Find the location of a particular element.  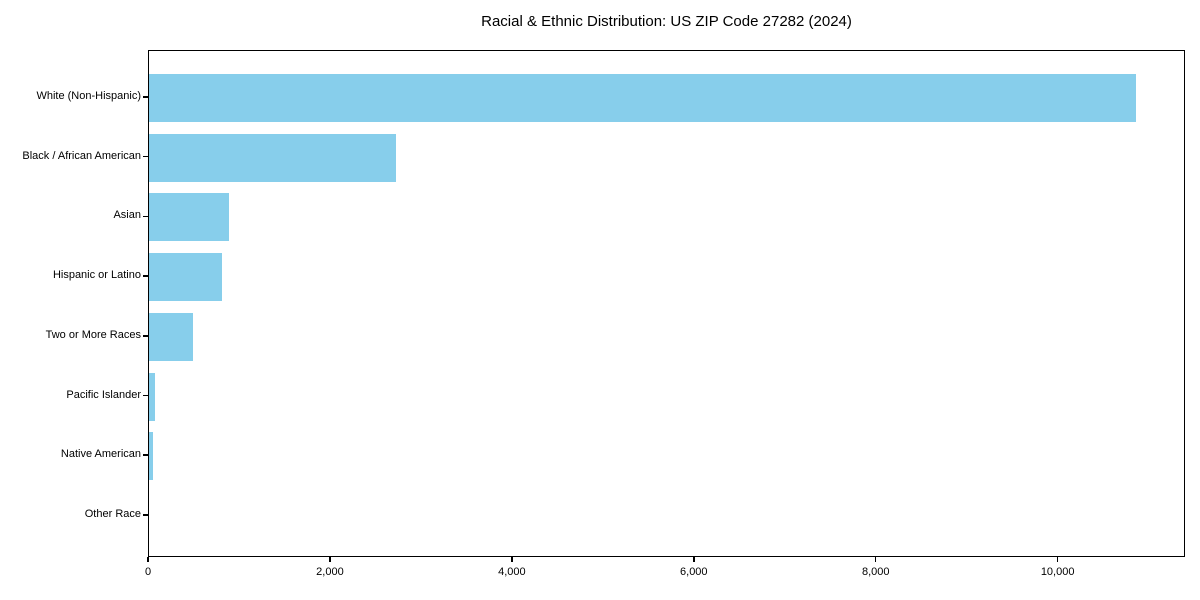

bar-hispanic-or-latino is located at coordinates (185, 277).